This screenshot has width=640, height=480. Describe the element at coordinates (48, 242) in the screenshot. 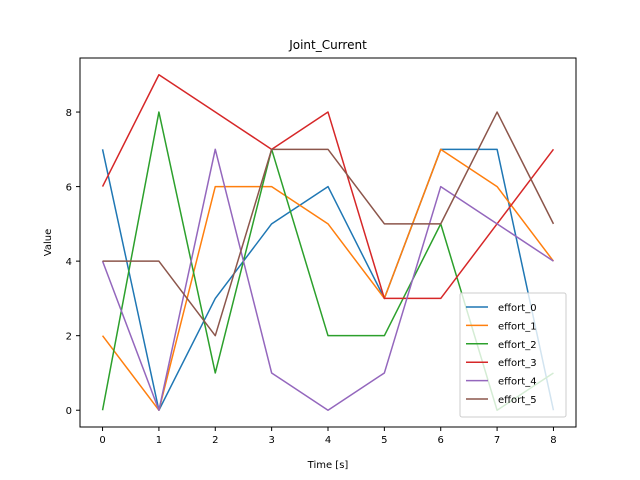

I see `y-axis-label: Value` at that location.